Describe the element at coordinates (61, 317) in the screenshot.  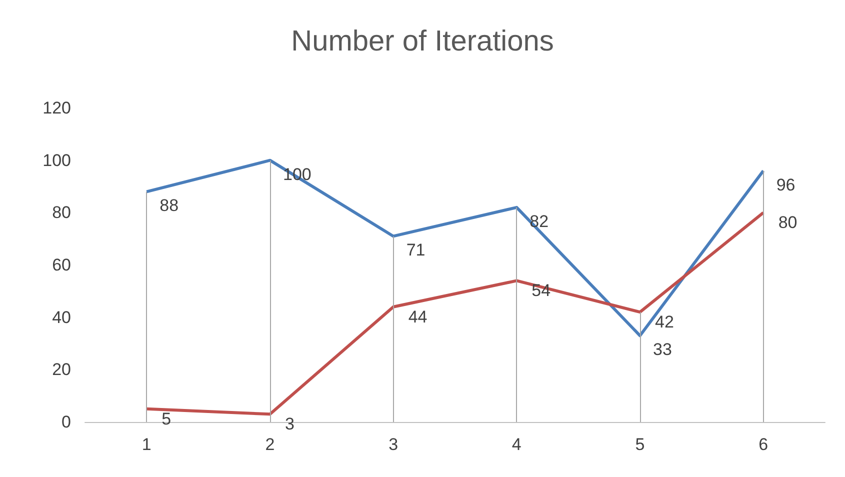
I see `y-tick-label: 40` at that location.